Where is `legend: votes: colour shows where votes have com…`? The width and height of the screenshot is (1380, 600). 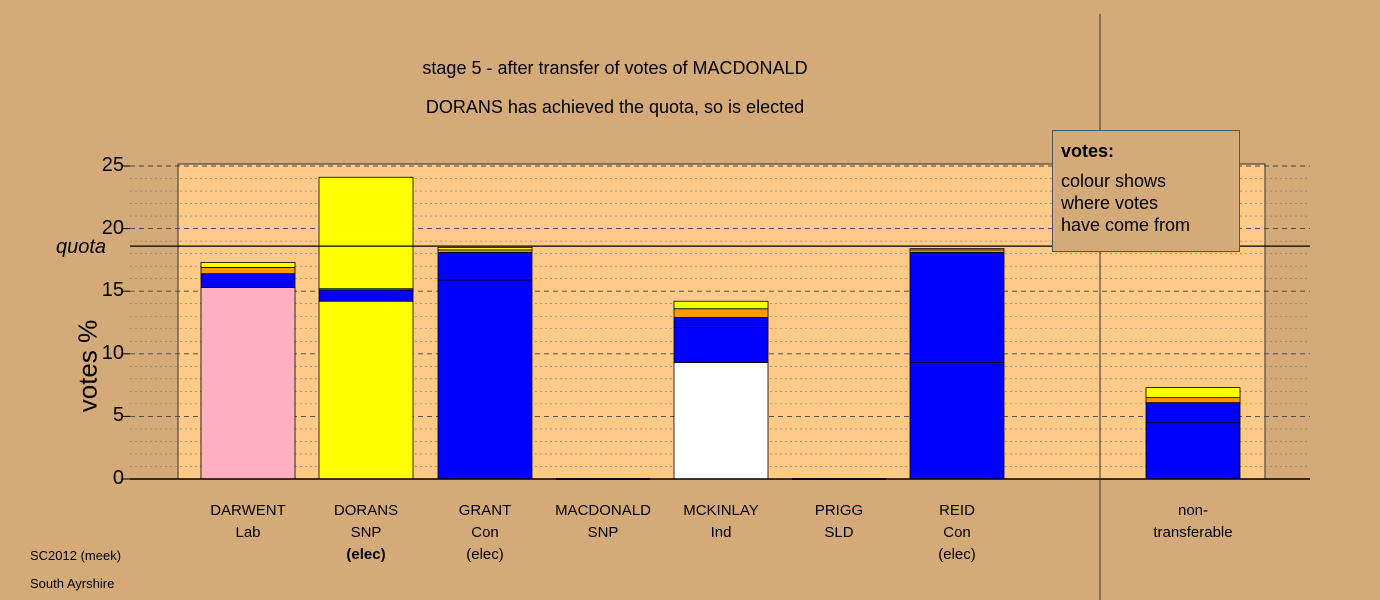 legend: votes: colour shows where votes have com… is located at coordinates (1146, 191).